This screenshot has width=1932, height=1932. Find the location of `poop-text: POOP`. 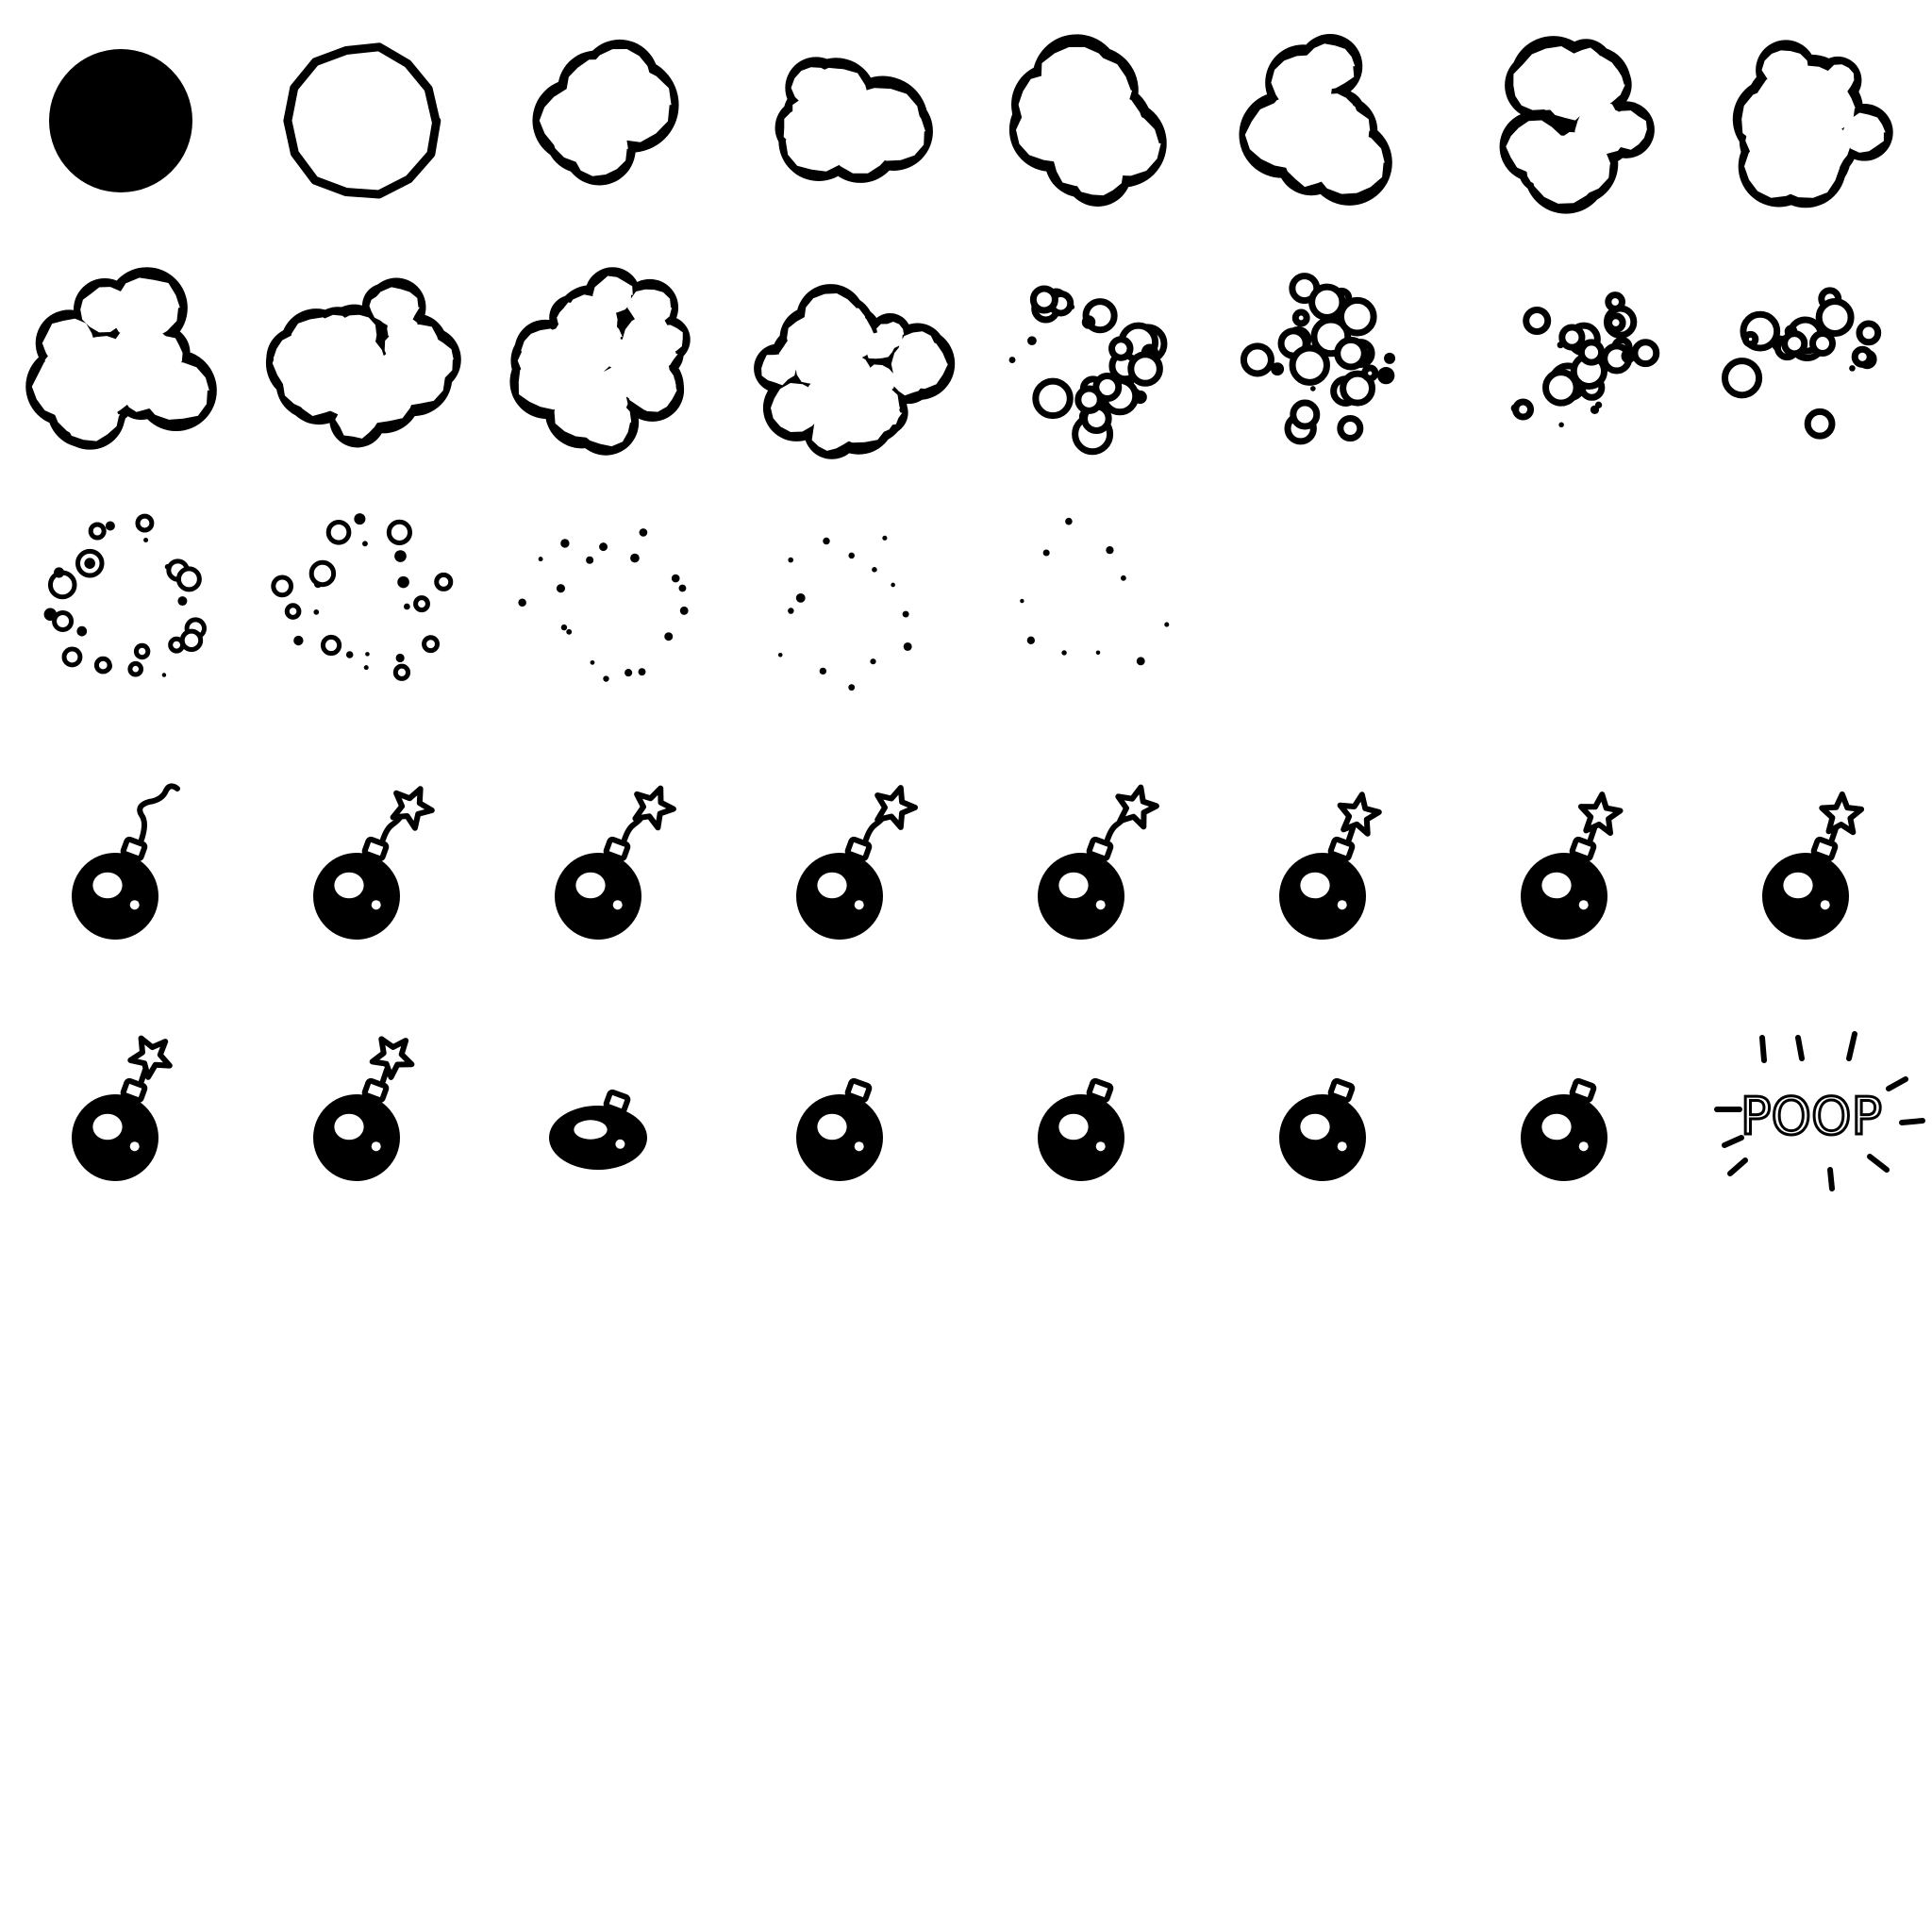

poop-text: POOP is located at coordinates (1811, 1116).